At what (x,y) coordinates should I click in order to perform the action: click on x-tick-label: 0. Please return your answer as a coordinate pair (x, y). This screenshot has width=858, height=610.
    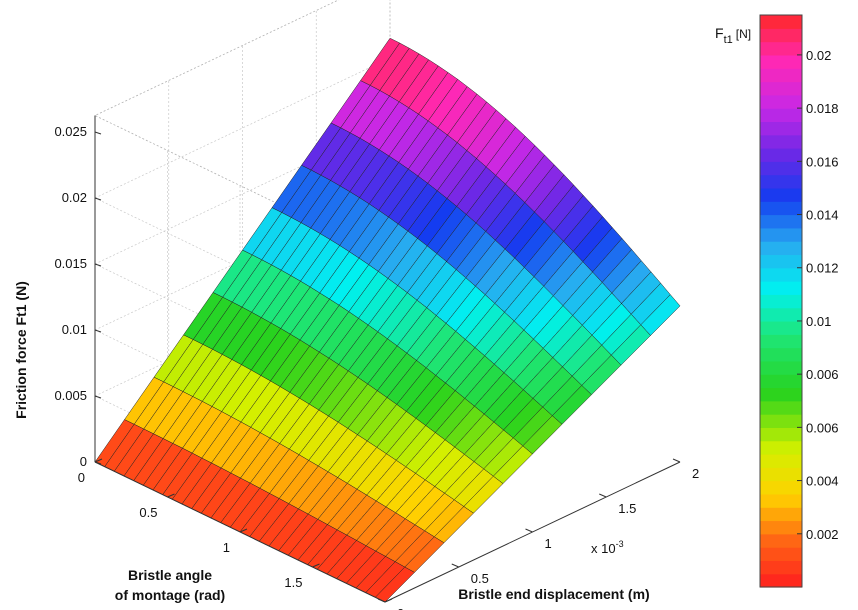
    Looking at the image, I should click on (400, 608).